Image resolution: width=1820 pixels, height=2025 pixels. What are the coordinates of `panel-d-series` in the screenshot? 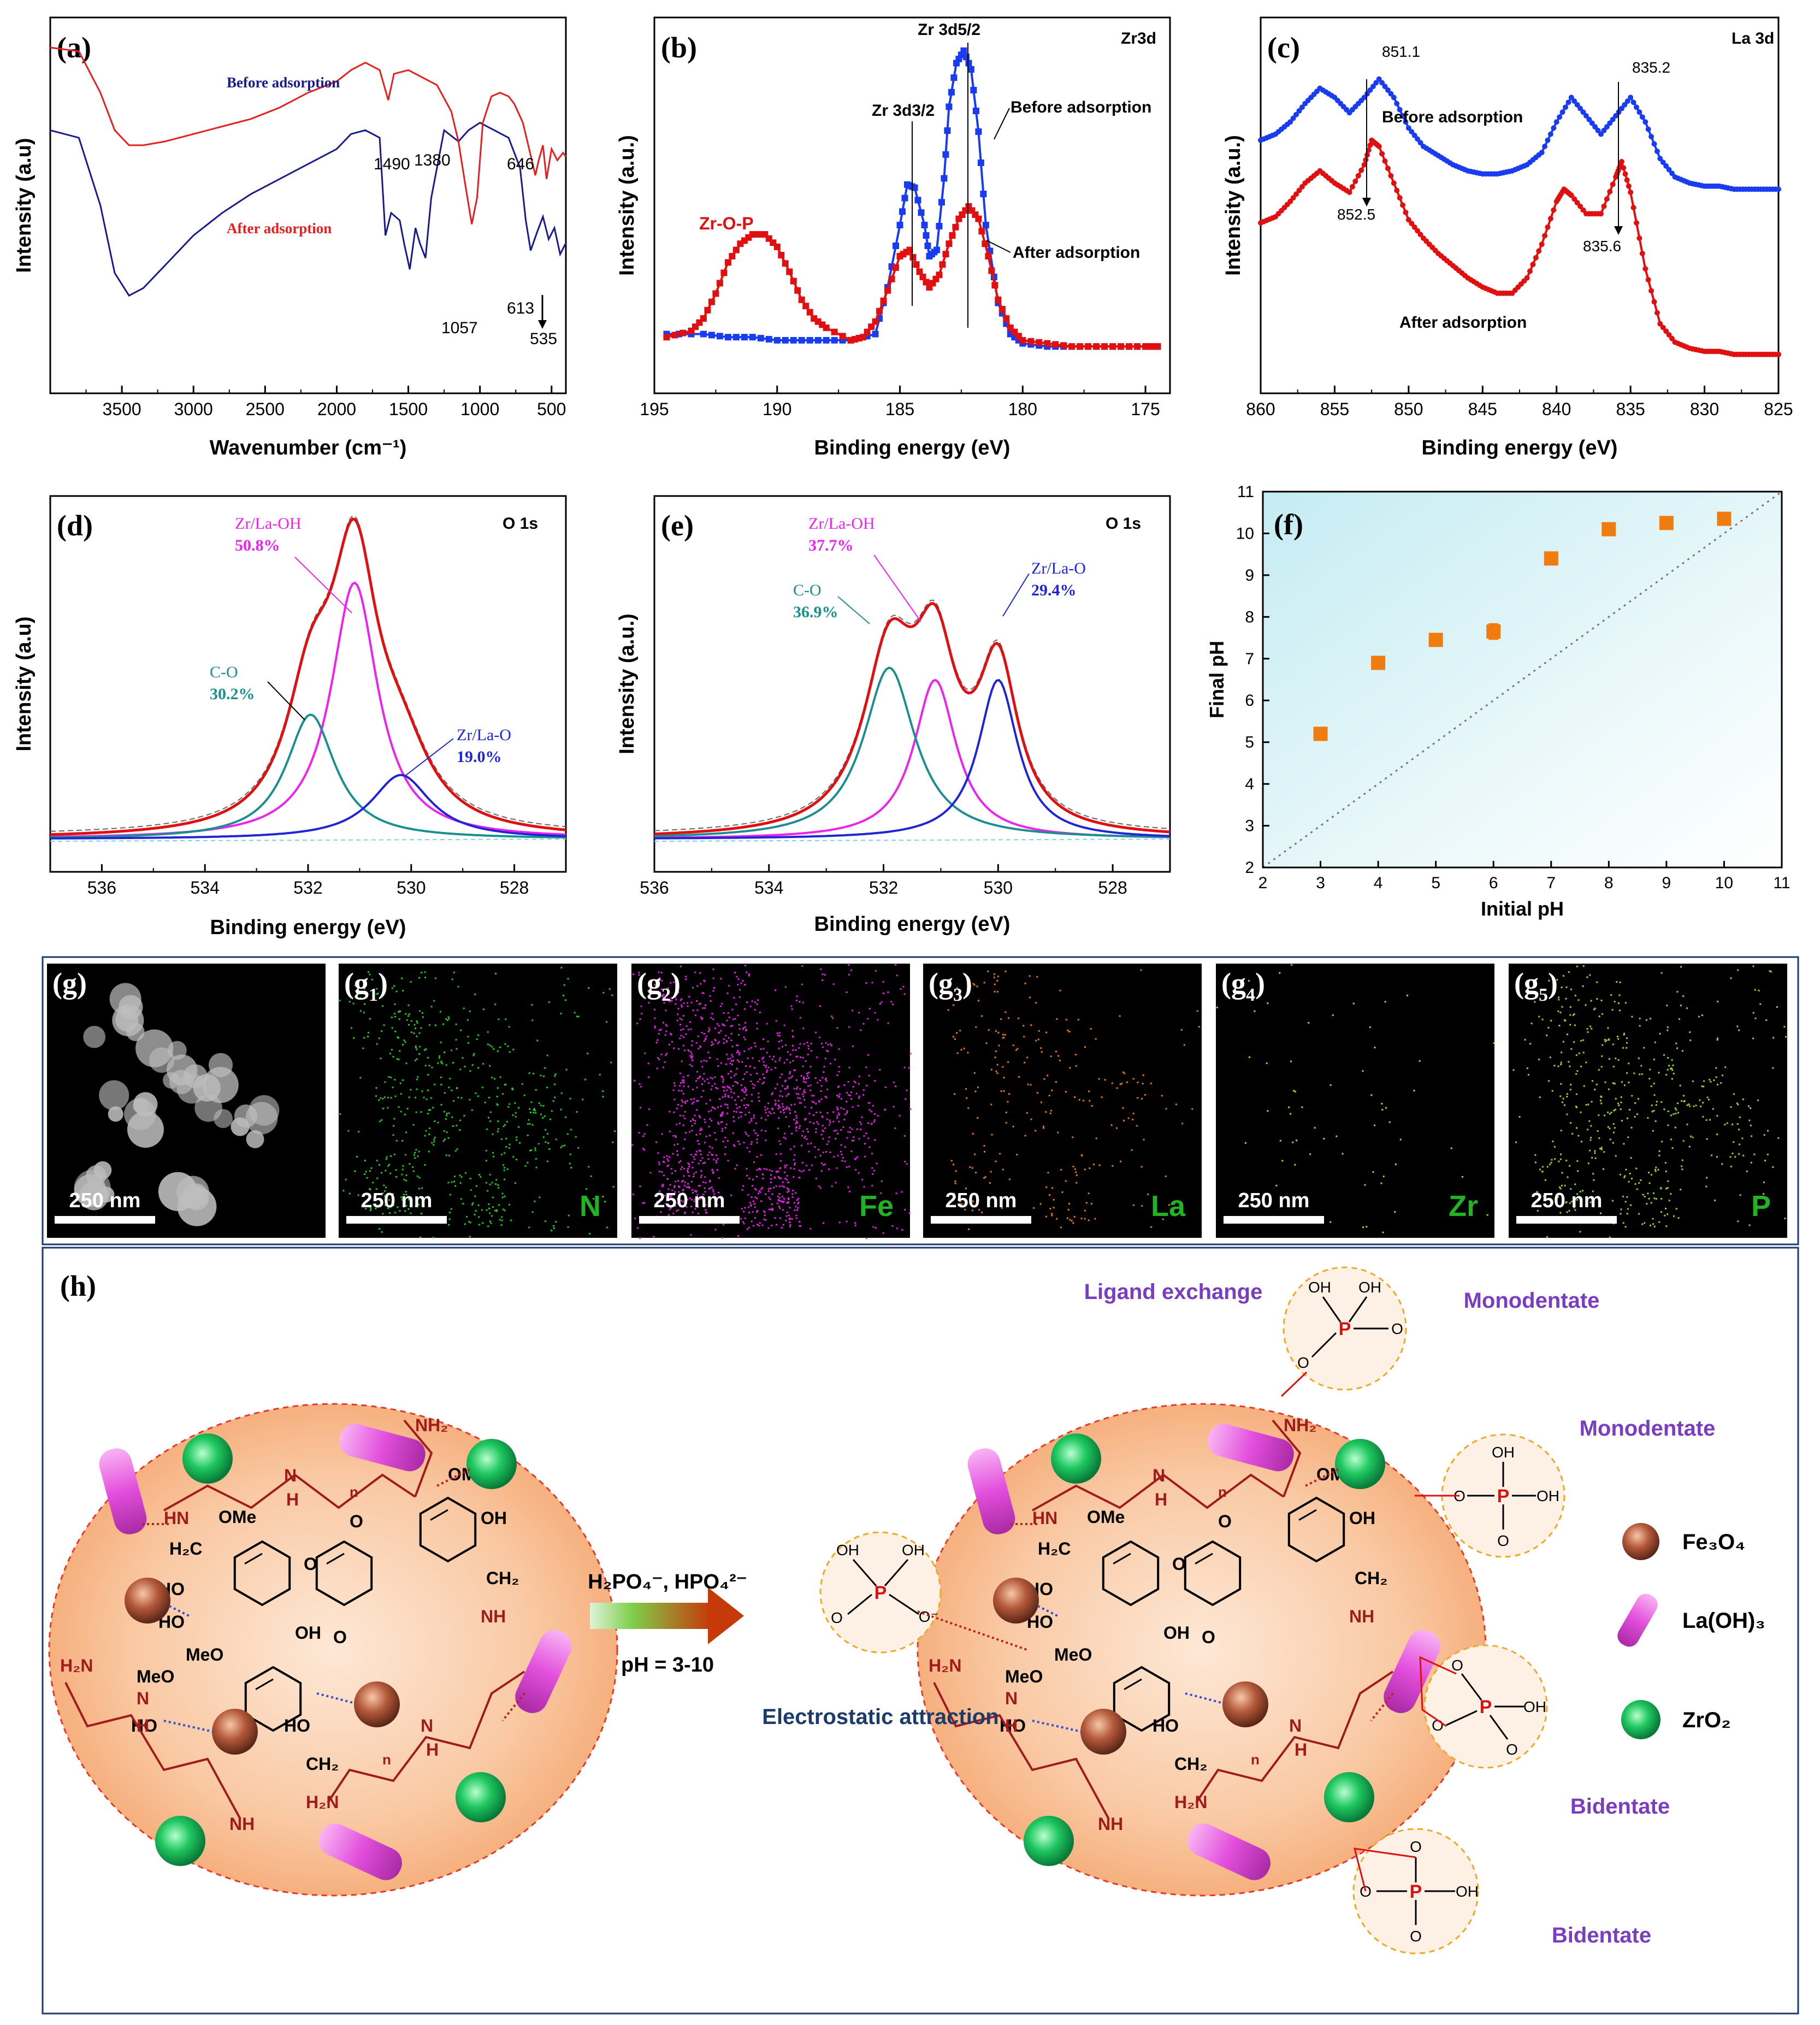 It's located at (308, 678).